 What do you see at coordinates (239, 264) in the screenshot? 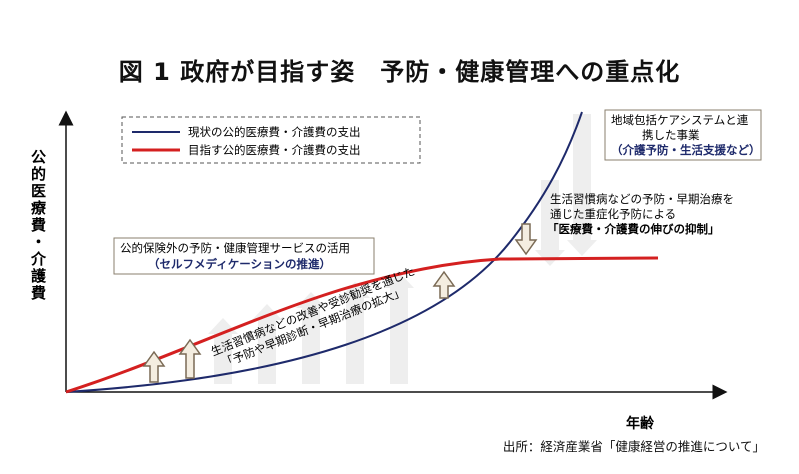
I see `callout-text-emphasis: （セルフメディケーションの推進）` at bounding box center [239, 264].